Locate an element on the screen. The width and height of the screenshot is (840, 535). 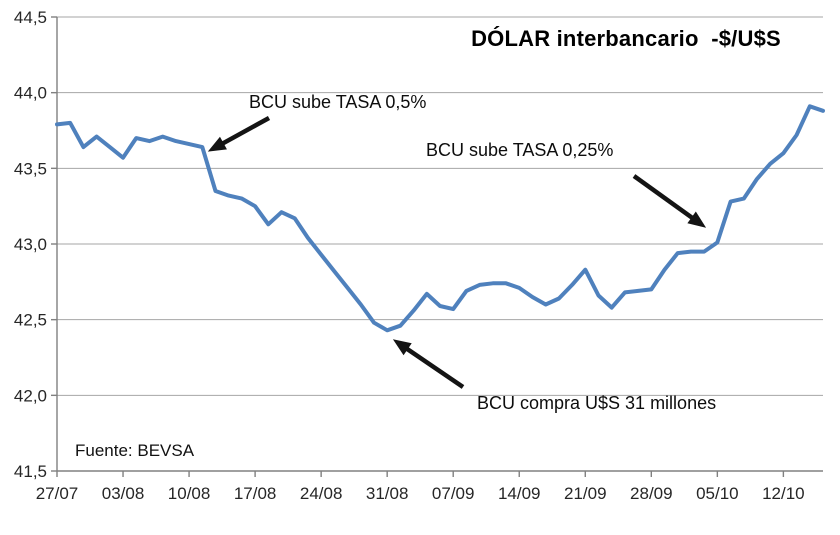
svg-text: 07/09 is located at coordinates (453, 493).